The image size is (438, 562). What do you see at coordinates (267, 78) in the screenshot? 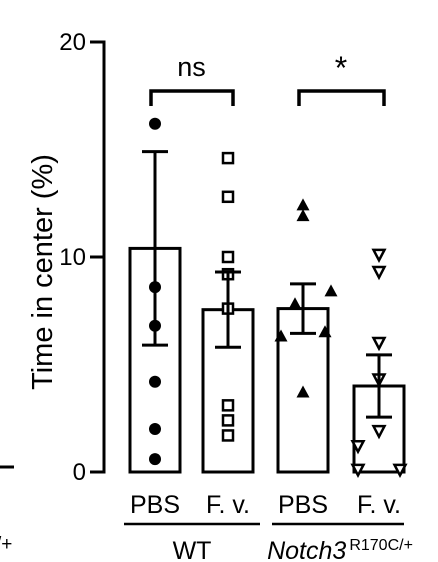
I see `significance-brackets: ns *` at bounding box center [267, 78].